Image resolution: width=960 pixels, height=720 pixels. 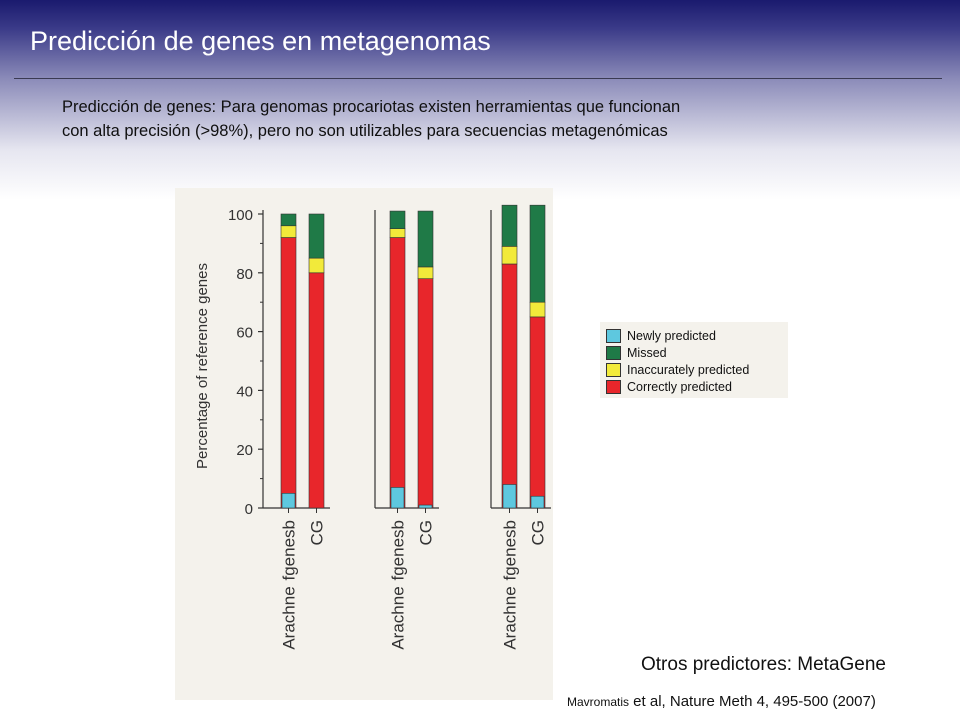 I want to click on y-tick-label: 40, so click(x=244, y=391).